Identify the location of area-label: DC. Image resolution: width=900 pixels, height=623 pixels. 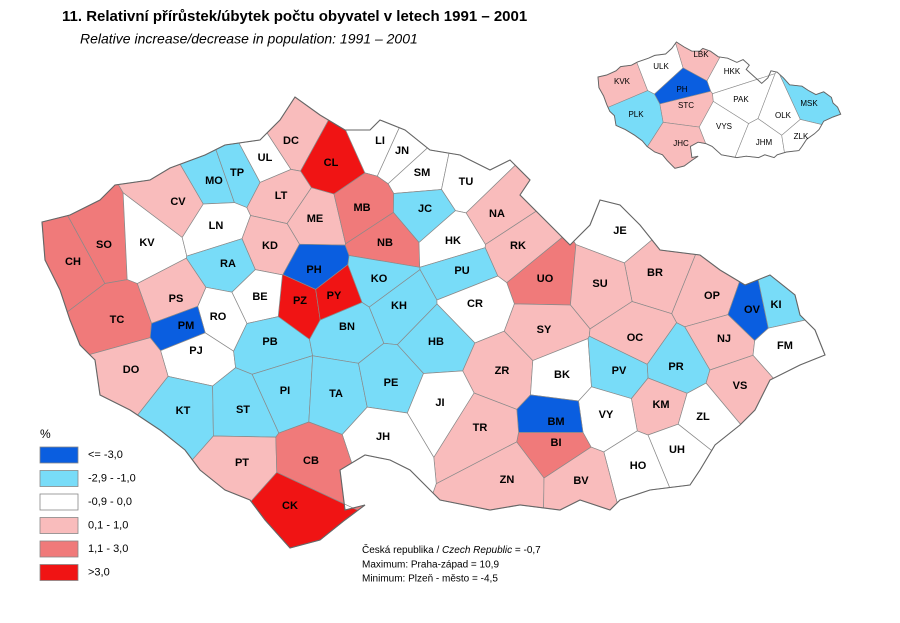
(291, 141).